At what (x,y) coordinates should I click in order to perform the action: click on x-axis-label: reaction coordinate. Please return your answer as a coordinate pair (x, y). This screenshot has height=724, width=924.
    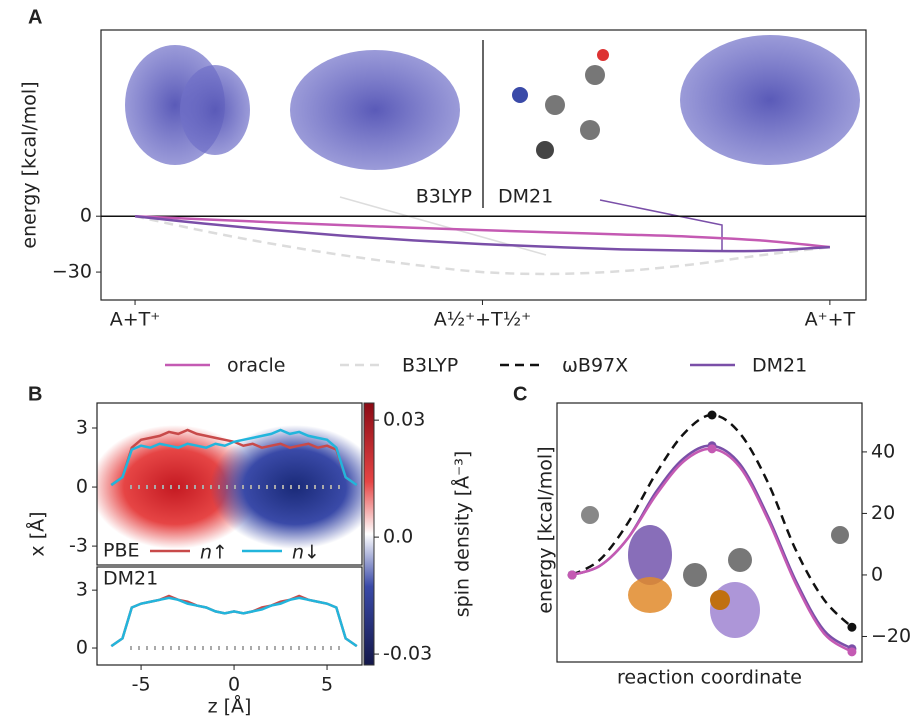
    Looking at the image, I should click on (709, 678).